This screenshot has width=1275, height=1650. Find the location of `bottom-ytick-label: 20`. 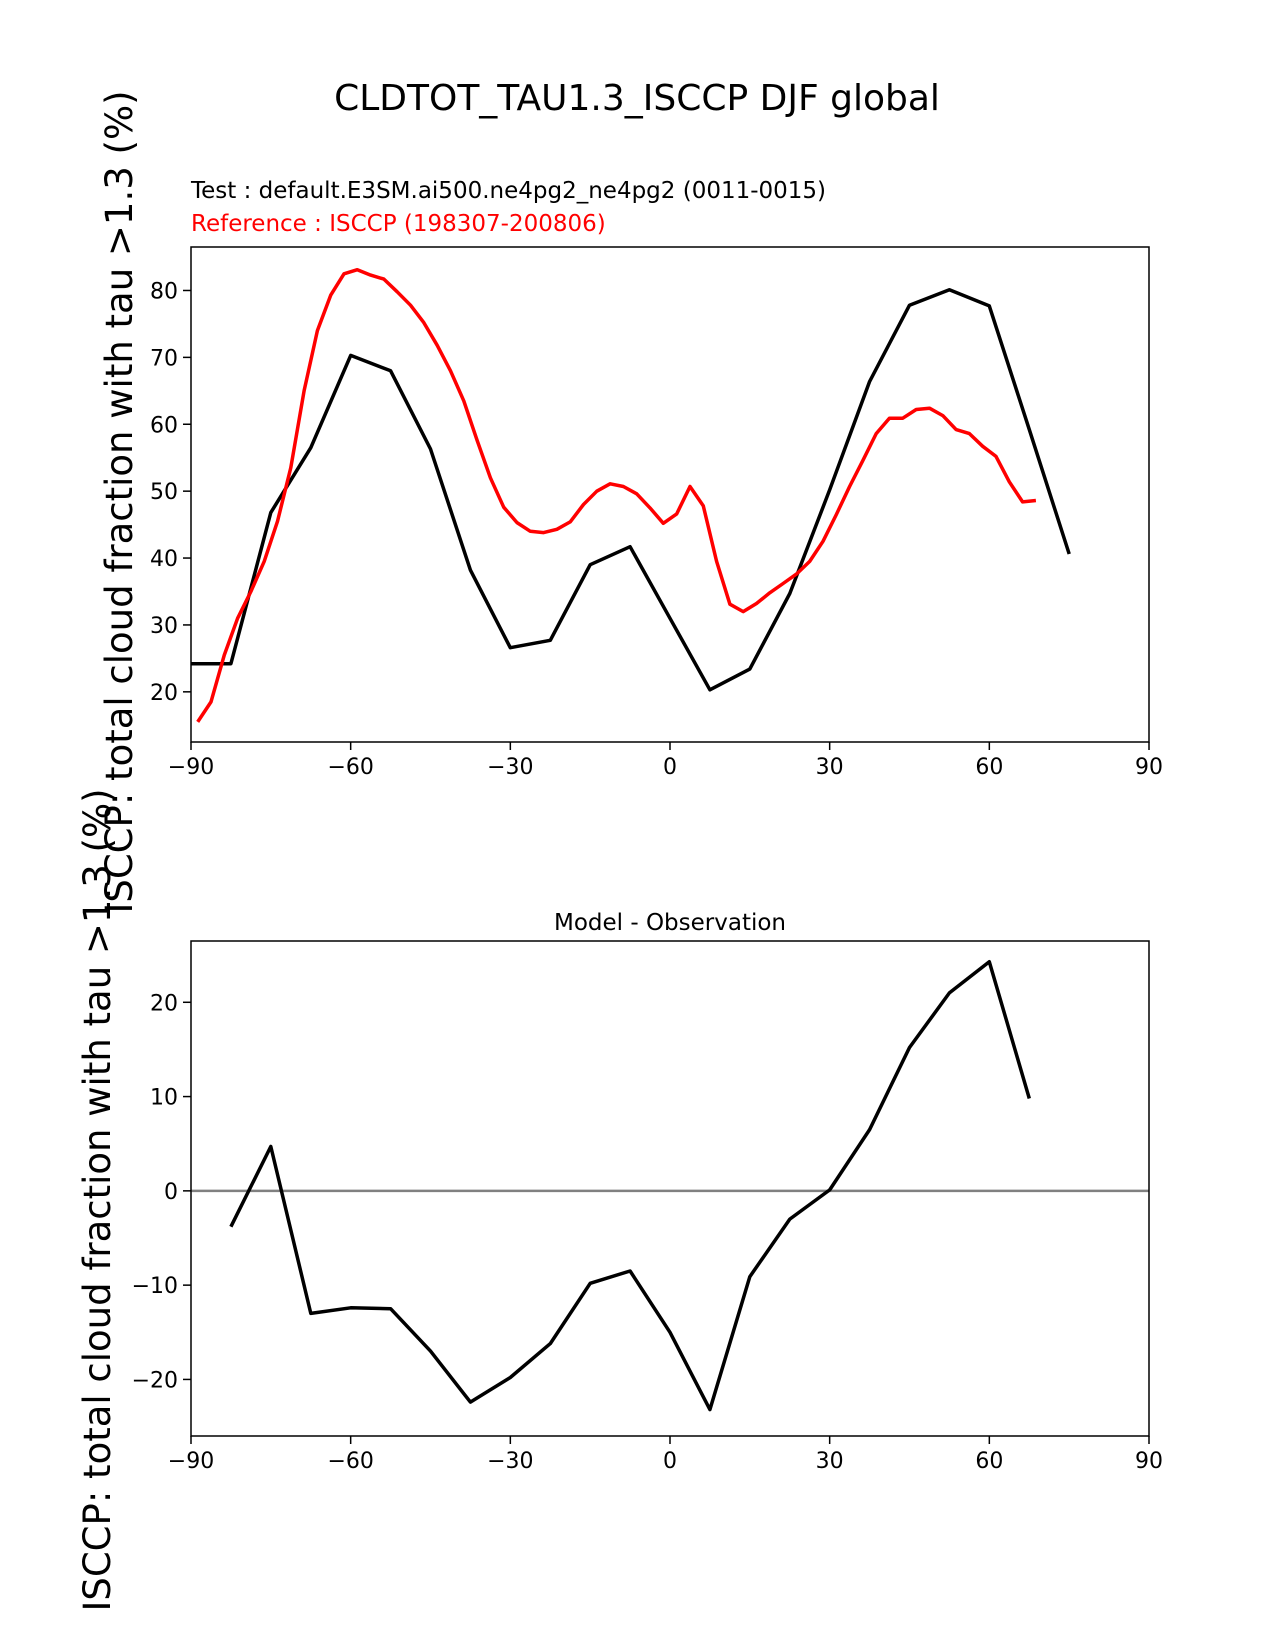

bottom-ytick-label: 20 is located at coordinates (164, 1003).